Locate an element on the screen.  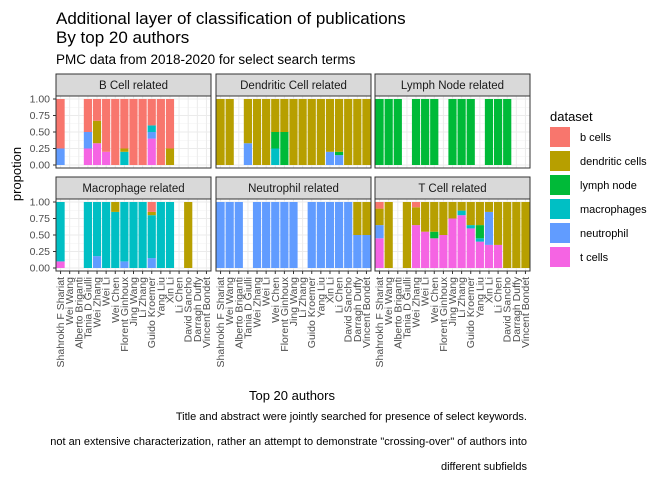
x-tick-label: Florent Ginhoux is located at coordinates (444, 313).